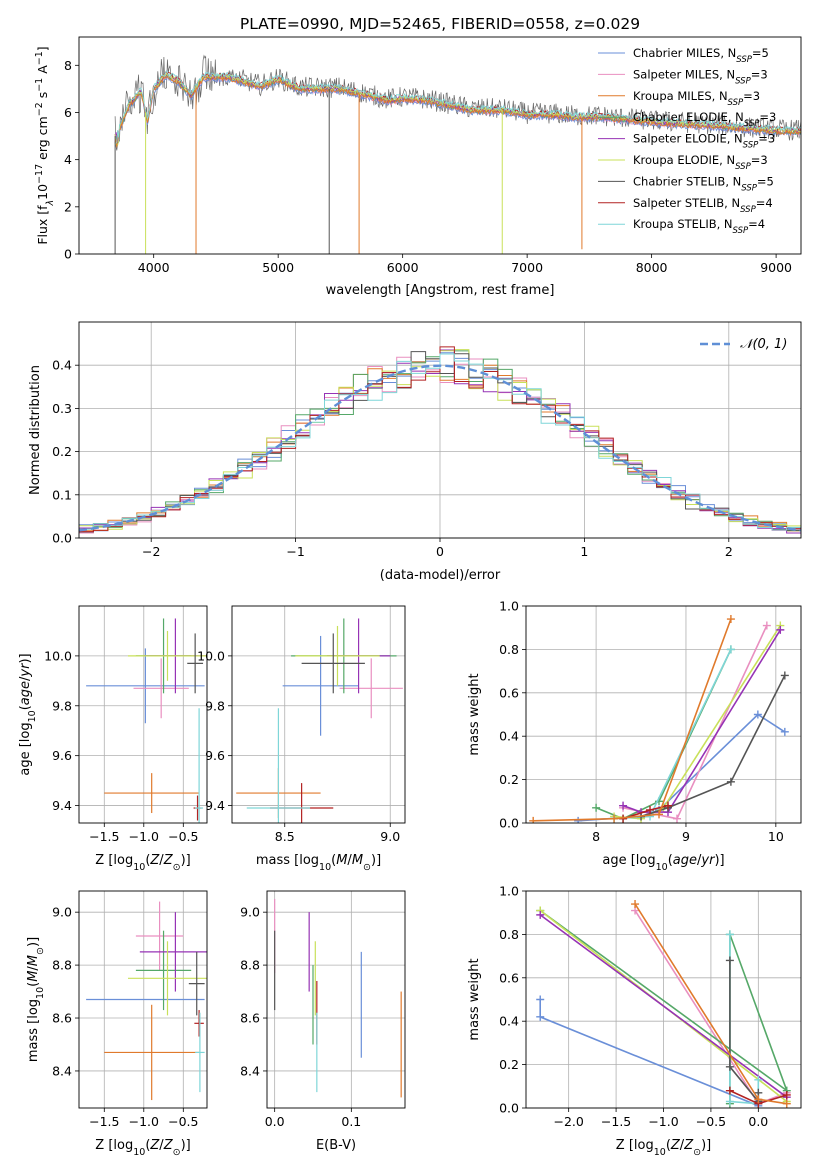 The width and height of the screenshot is (819, 1170). What do you see at coordinates (509, 1108) in the screenshot?
I see `tick-label-y: 0.0` at bounding box center [509, 1108].